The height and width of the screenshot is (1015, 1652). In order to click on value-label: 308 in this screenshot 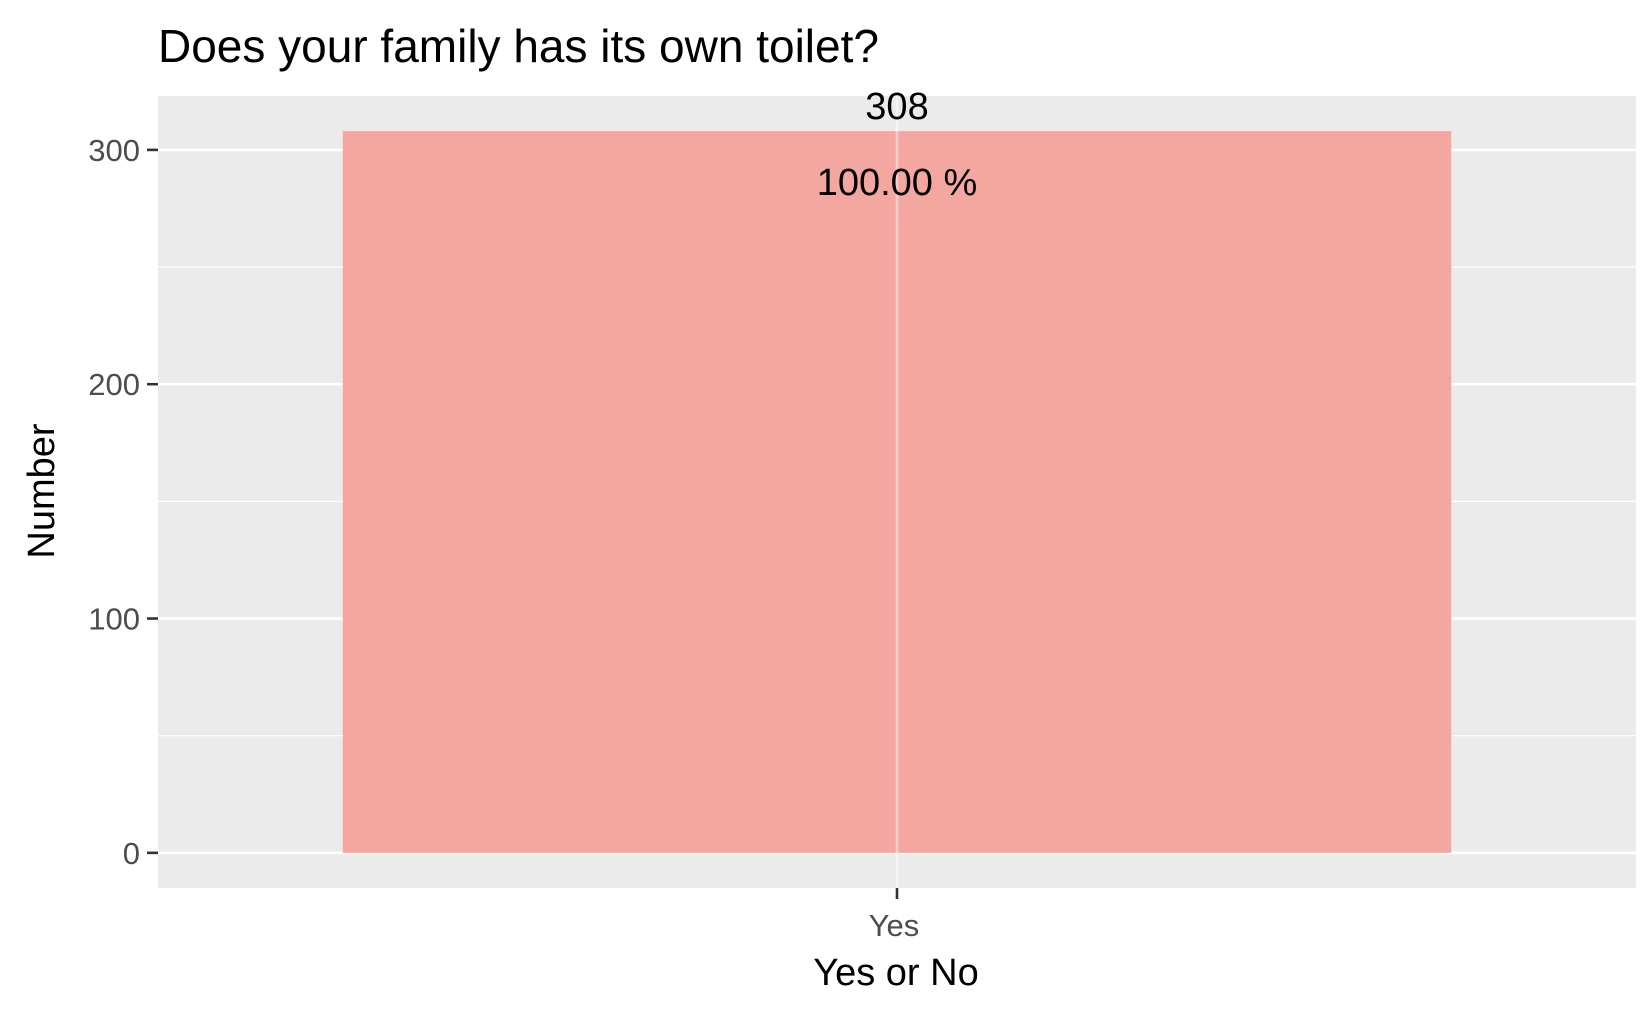, I will do `click(896, 107)`.